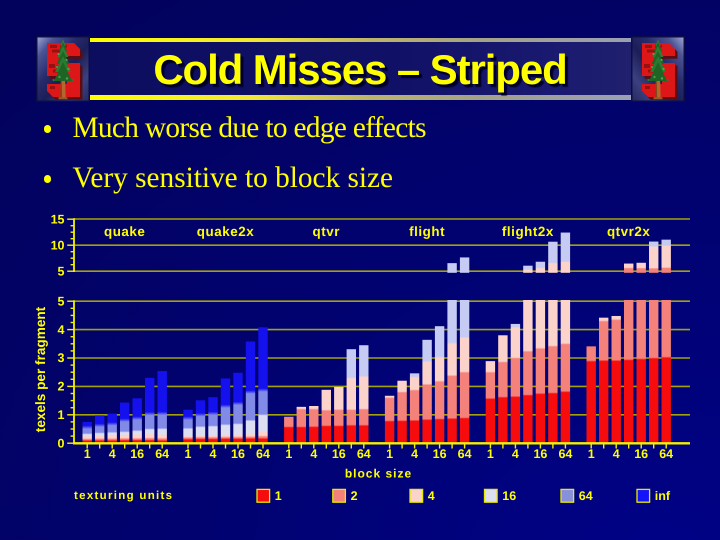 Image resolution: width=720 pixels, height=540 pixels. Describe the element at coordinates (327, 231) in the screenshot. I see `svg-text: qtvr` at that location.